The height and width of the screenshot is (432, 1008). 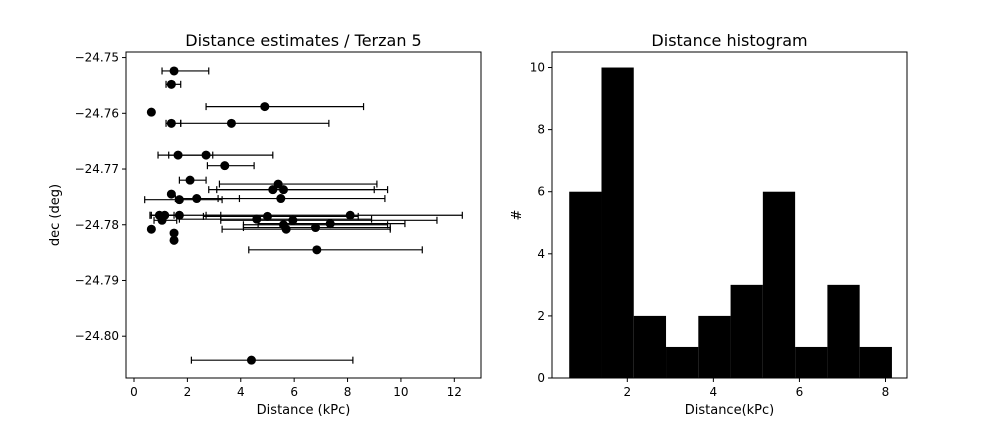 What do you see at coordinates (537, 68) in the screenshot?
I see `y-tick-label: 10` at bounding box center [537, 68].